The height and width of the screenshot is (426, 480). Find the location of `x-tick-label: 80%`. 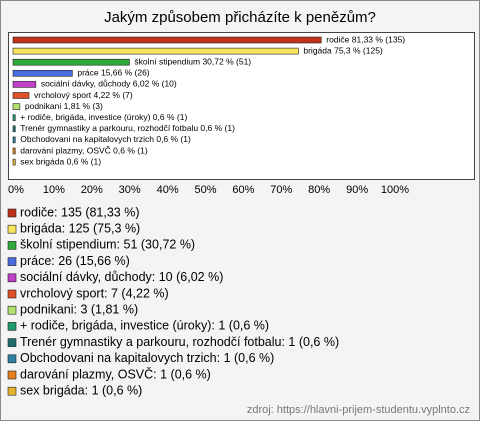

x-tick-label: 80% is located at coordinates (319, 190).